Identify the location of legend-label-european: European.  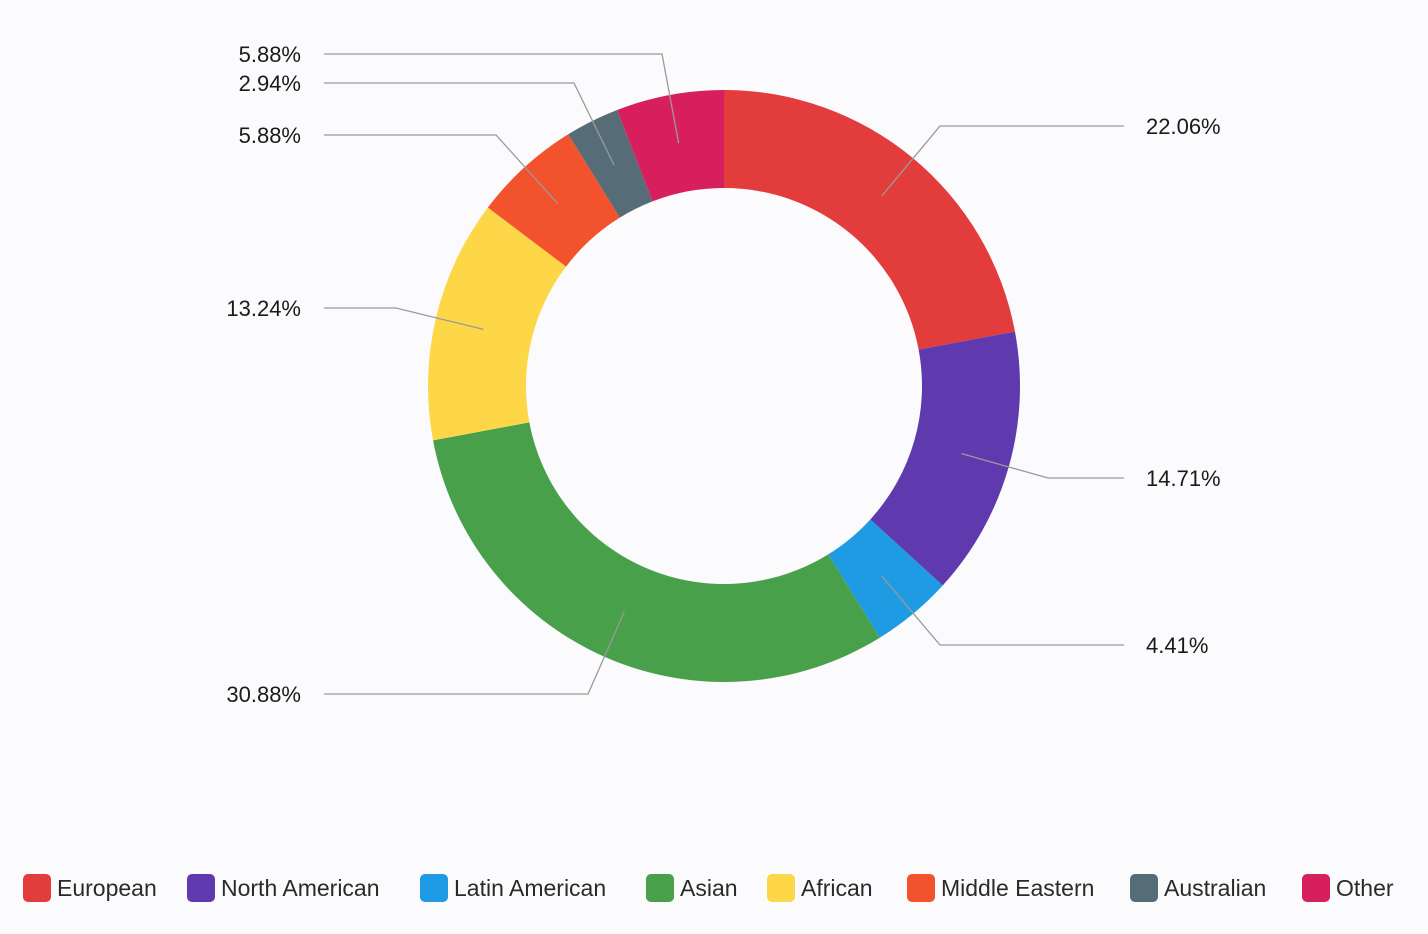
(107, 887).